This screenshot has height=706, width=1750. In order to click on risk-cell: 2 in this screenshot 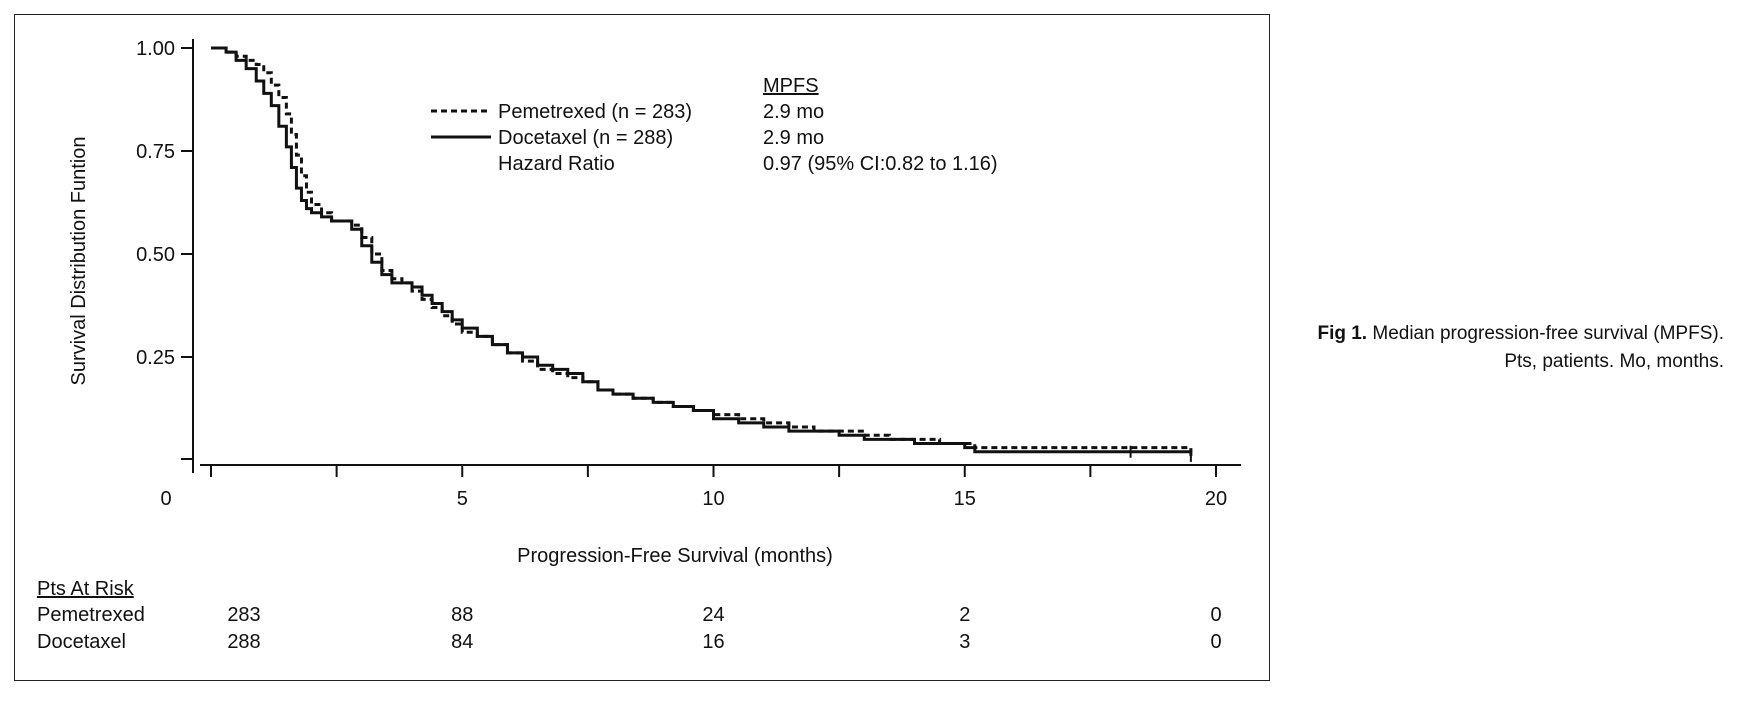, I will do `click(964, 615)`.